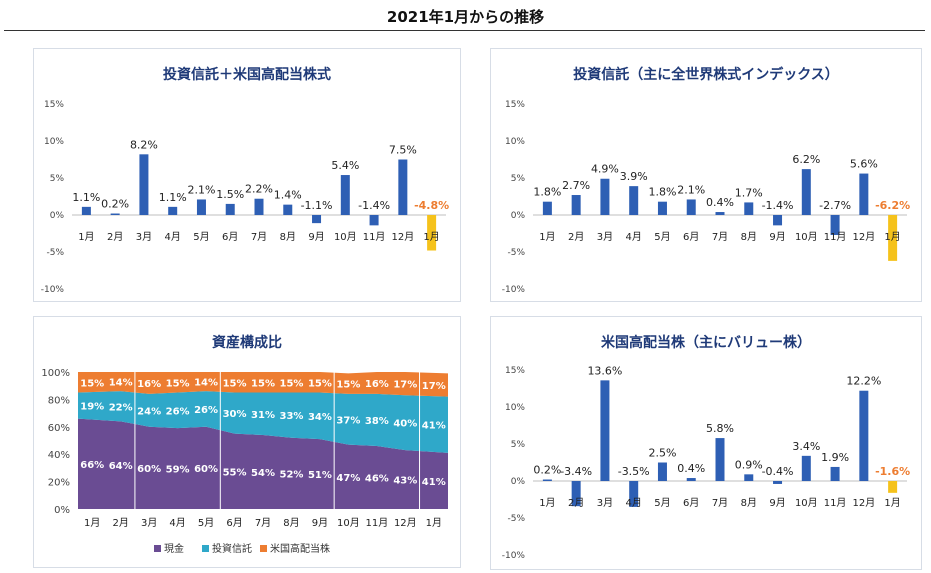  What do you see at coordinates (263, 415) in the screenshot?
I see `data-label: 31%` at bounding box center [263, 415].